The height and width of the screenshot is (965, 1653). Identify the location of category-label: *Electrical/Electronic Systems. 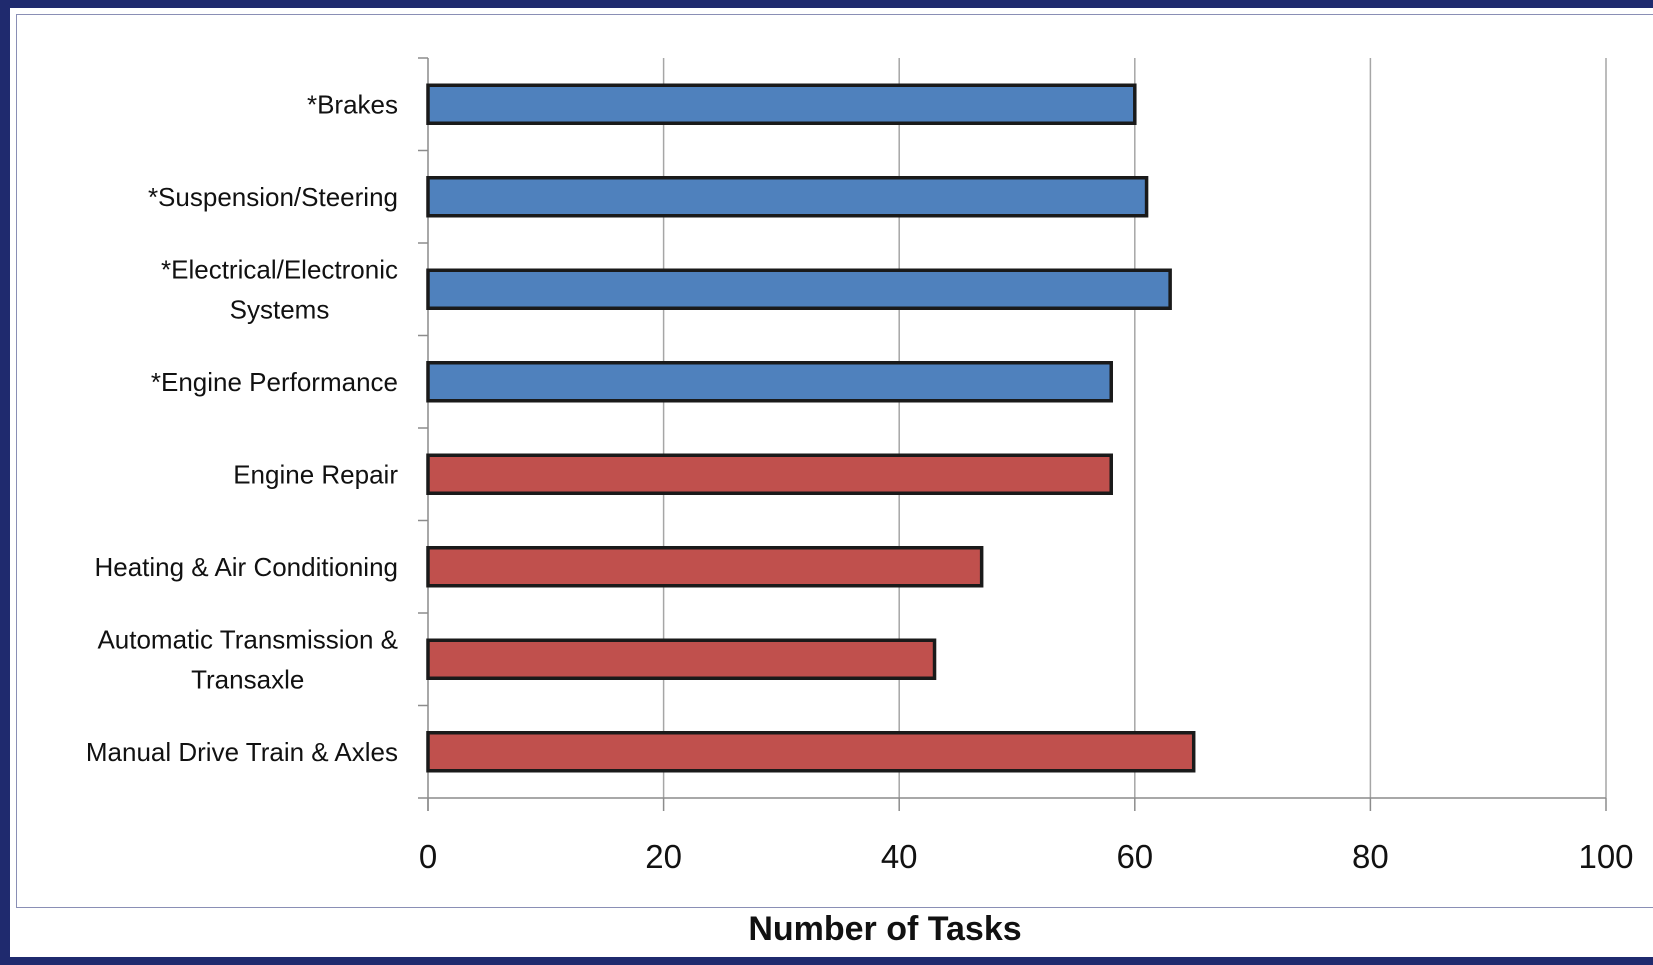
(279, 289).